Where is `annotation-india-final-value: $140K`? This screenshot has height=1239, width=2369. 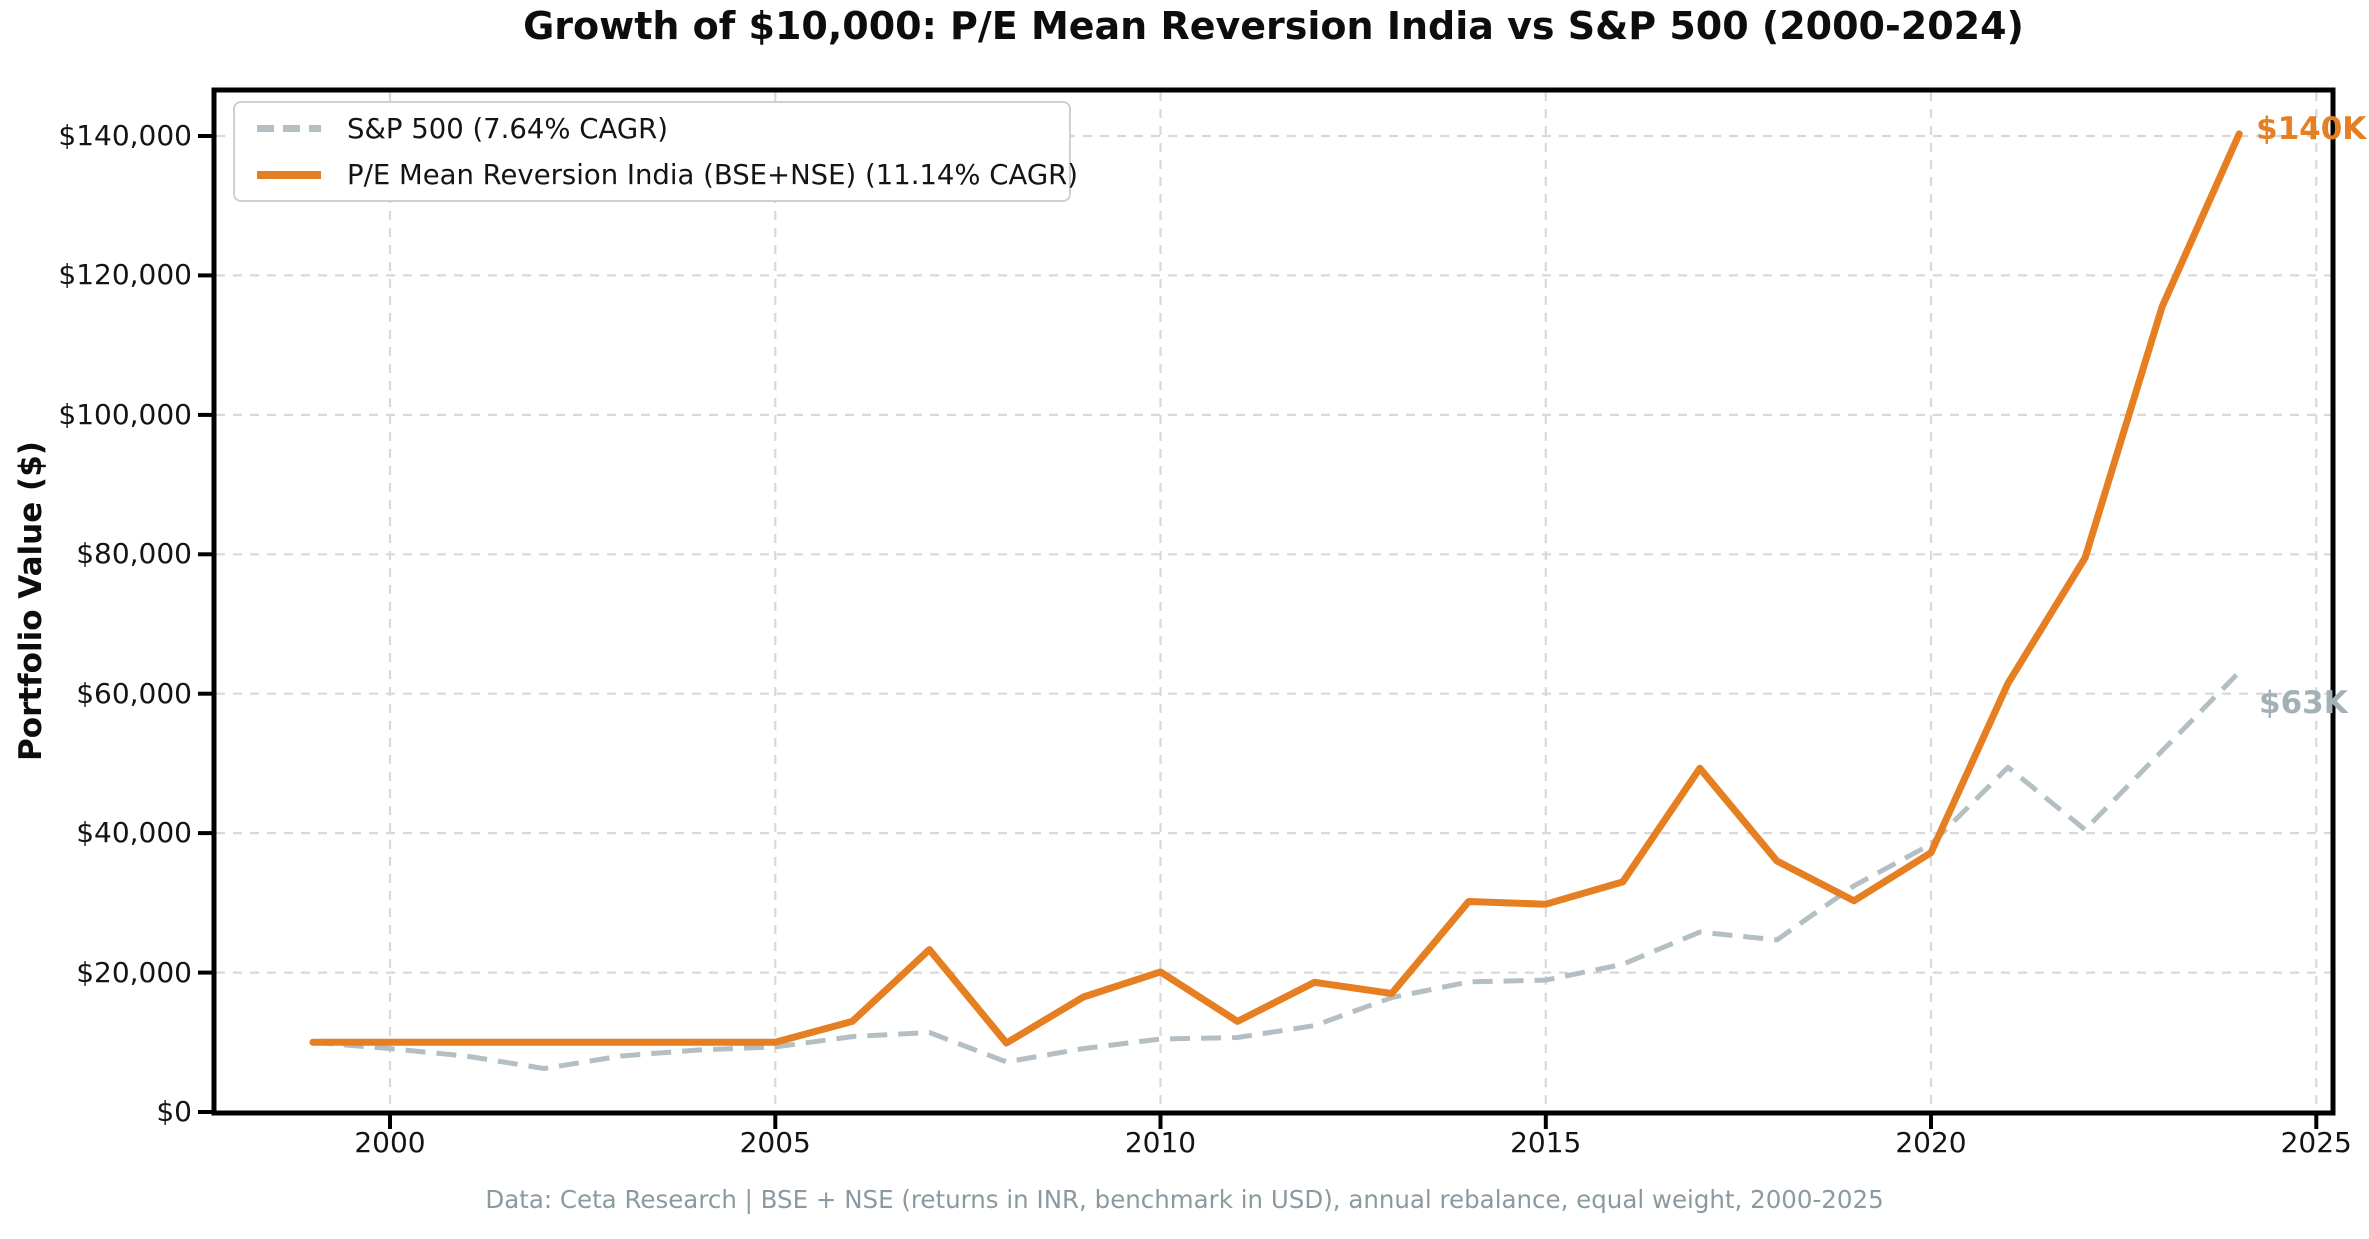
annotation-india-final-value: $140K is located at coordinates (2311, 129).